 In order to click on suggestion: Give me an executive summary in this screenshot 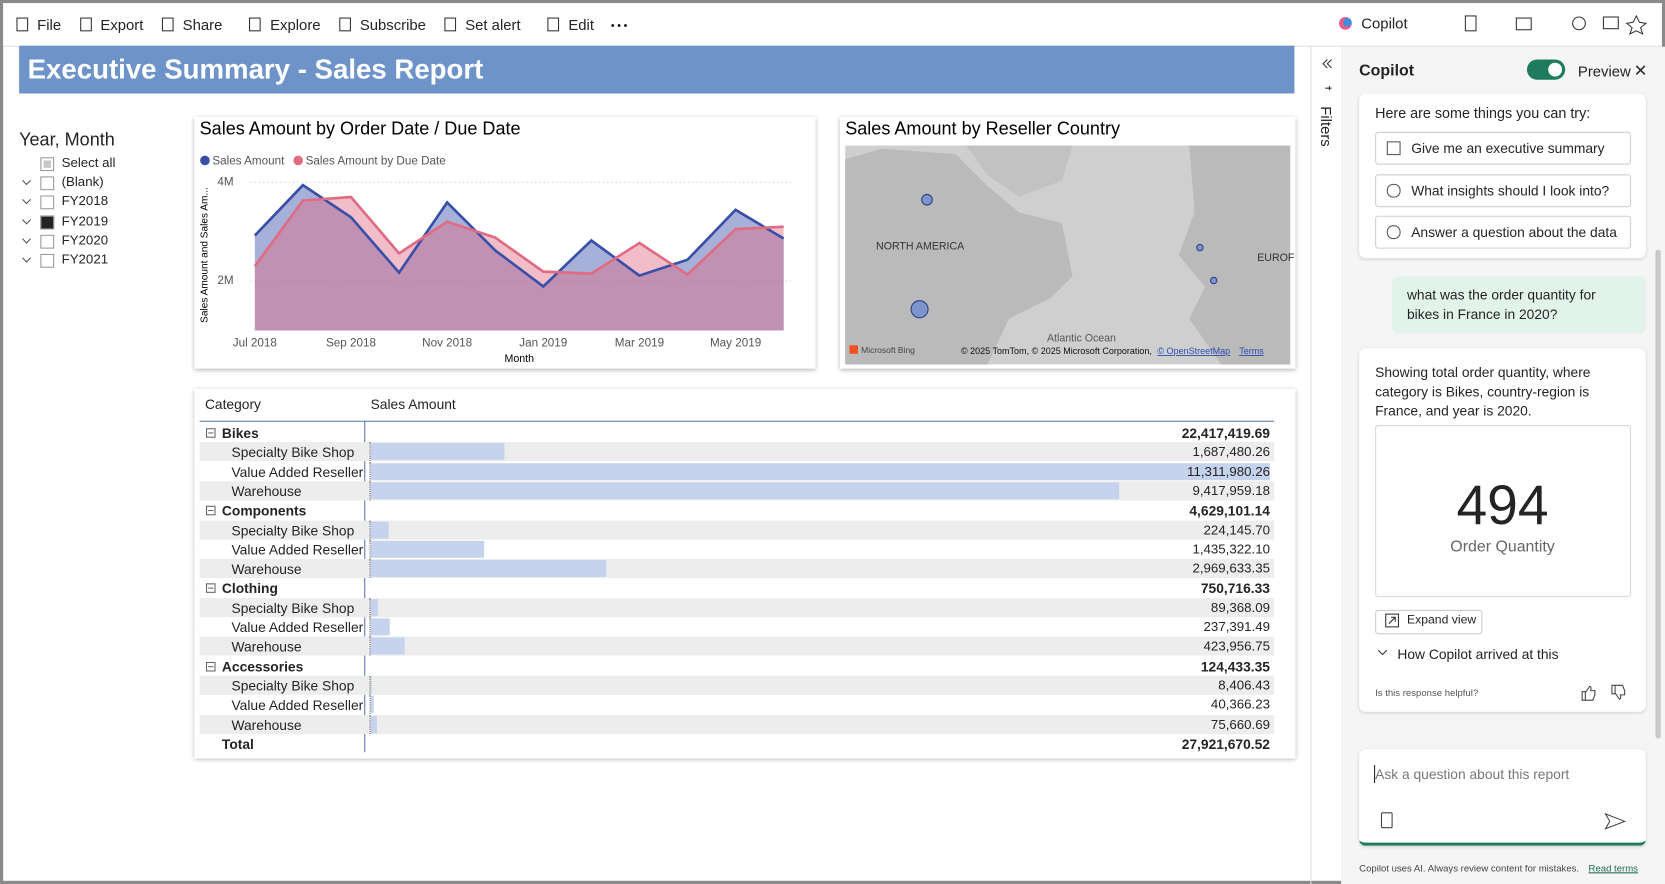, I will do `click(1503, 148)`.